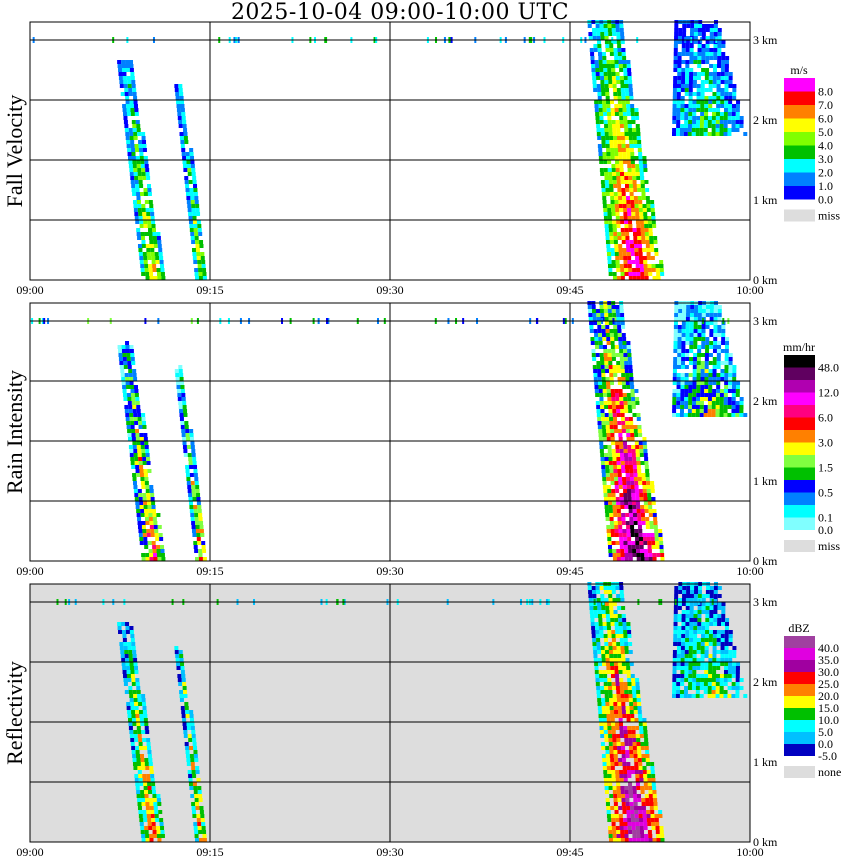 The image size is (850, 868). Describe the element at coordinates (825, 159) in the screenshot. I see `legend-level: 3.0` at that location.